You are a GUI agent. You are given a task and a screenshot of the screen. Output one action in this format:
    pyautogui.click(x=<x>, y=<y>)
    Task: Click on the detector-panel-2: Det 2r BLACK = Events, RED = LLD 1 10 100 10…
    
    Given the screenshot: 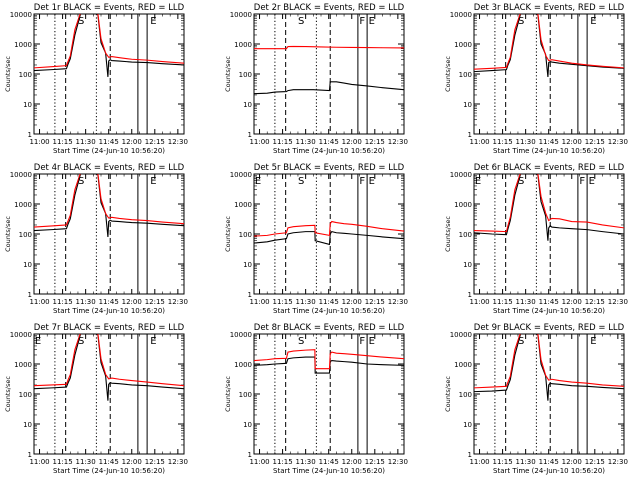 What is the action you would take?
    pyautogui.click(x=316, y=79)
    